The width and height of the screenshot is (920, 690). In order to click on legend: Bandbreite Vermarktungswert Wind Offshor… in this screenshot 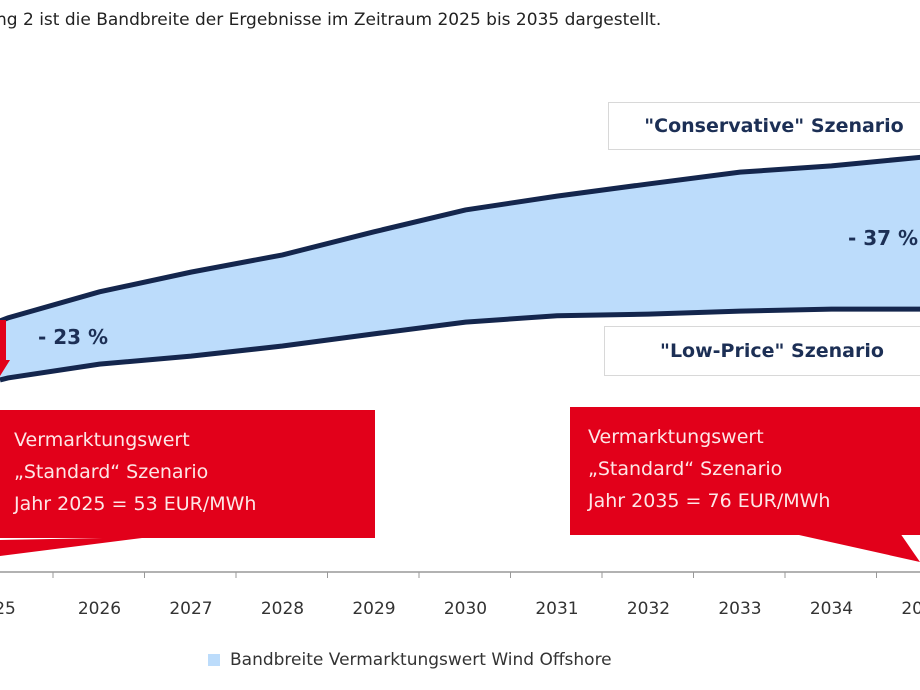, I will do `click(410, 660)`.